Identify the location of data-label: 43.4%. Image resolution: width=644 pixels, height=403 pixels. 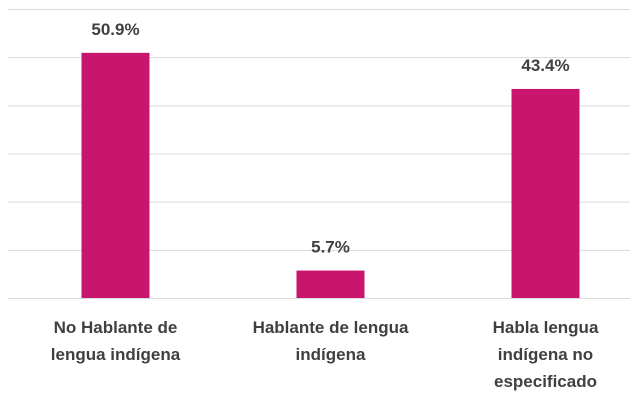
(545, 65).